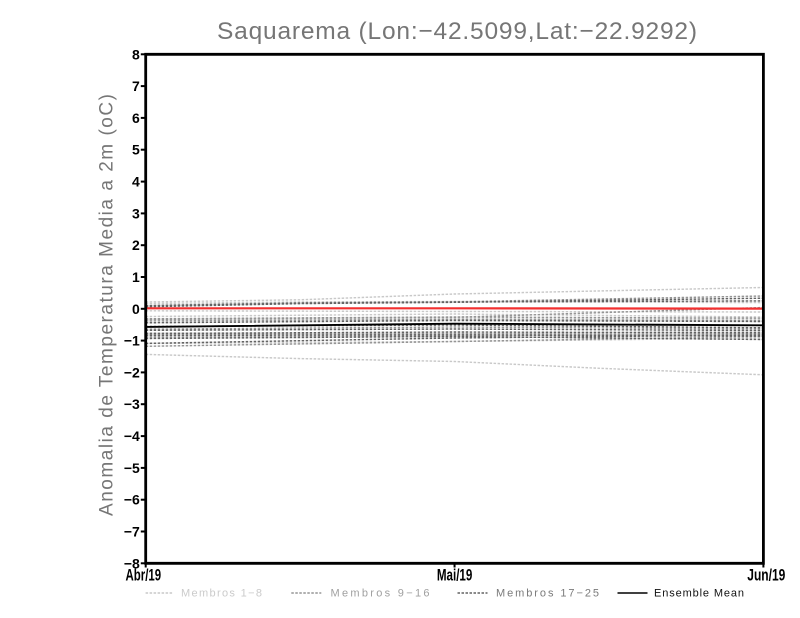 Image resolution: width=800 pixels, height=618 pixels. I want to click on svg-text: −8, so click(132, 563).